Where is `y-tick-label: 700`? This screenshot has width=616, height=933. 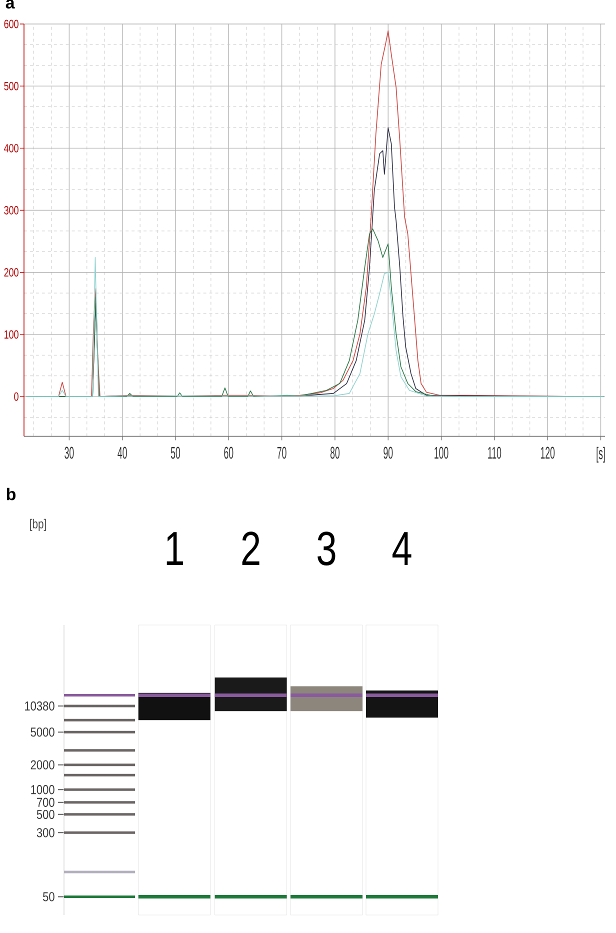
y-tick-label: 700 is located at coordinates (45, 802).